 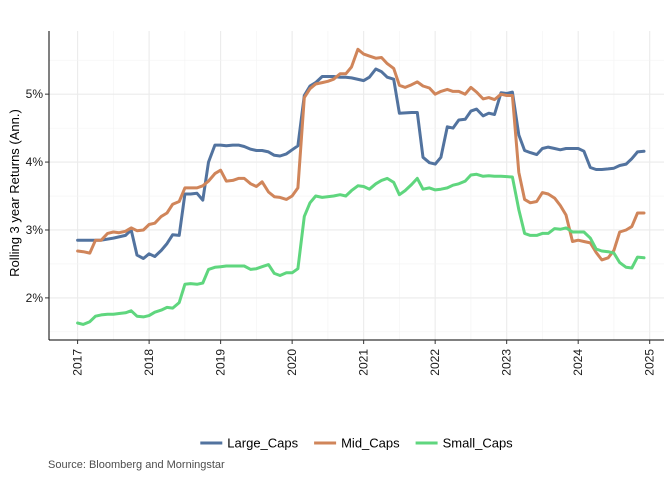 What do you see at coordinates (650, 362) in the screenshot?
I see `x-tick-label: 2025` at bounding box center [650, 362].